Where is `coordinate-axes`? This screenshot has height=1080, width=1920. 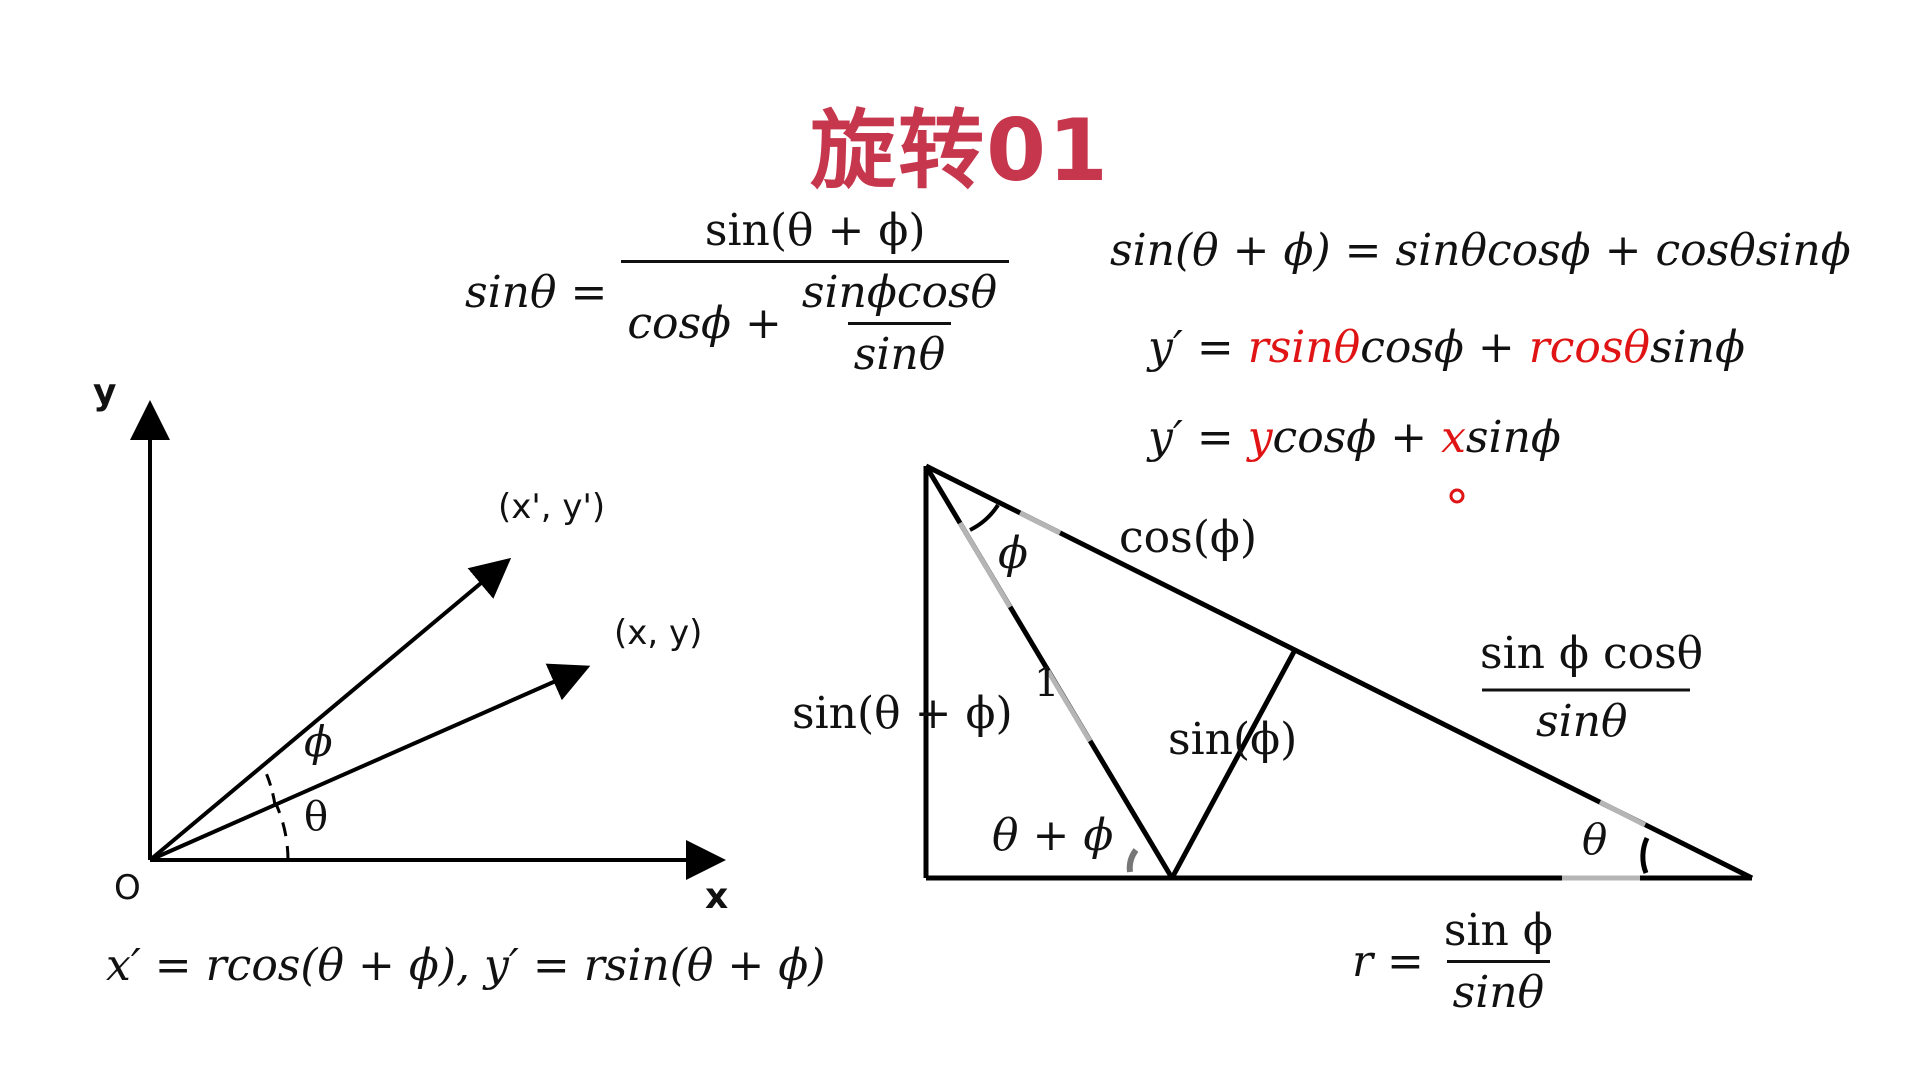 coordinate-axes is located at coordinates (428, 640).